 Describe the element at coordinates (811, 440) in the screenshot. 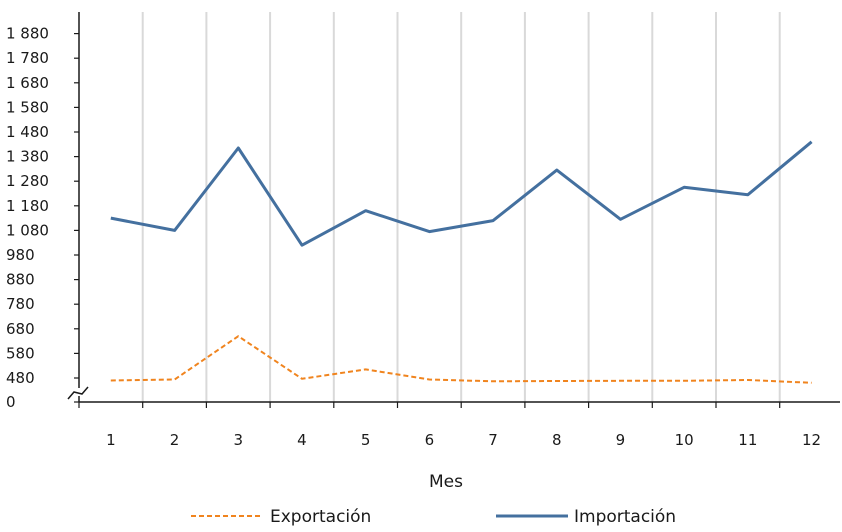

I see `x-tick-label: 12` at that location.